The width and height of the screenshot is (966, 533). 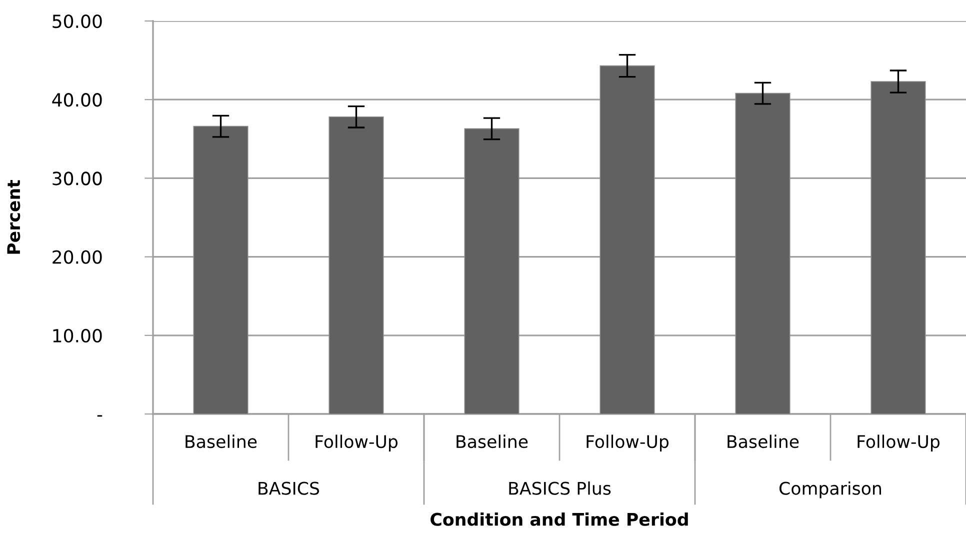 I want to click on y-tick-label: 30.00, so click(x=77, y=179).